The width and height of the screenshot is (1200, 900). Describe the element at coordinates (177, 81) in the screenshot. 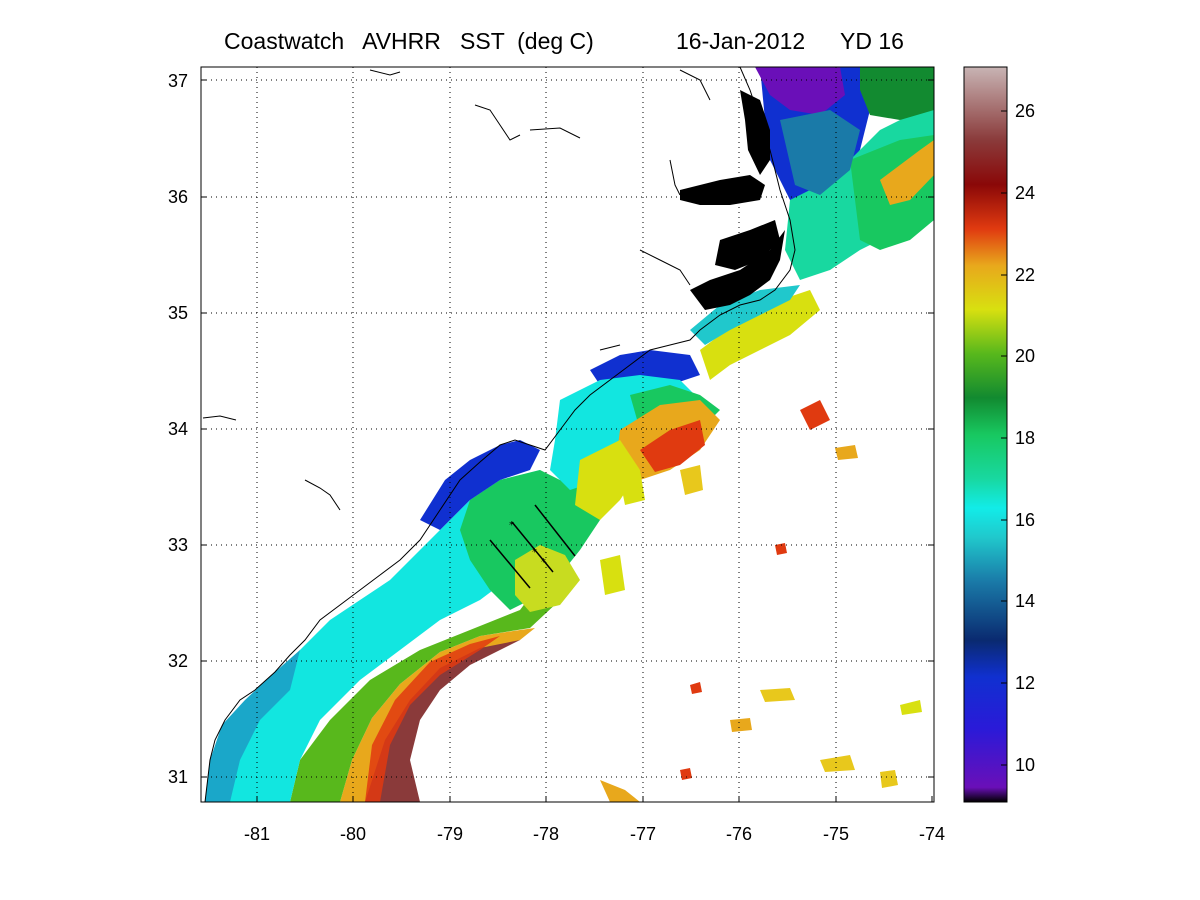

I see `lat-label-37: 37` at that location.